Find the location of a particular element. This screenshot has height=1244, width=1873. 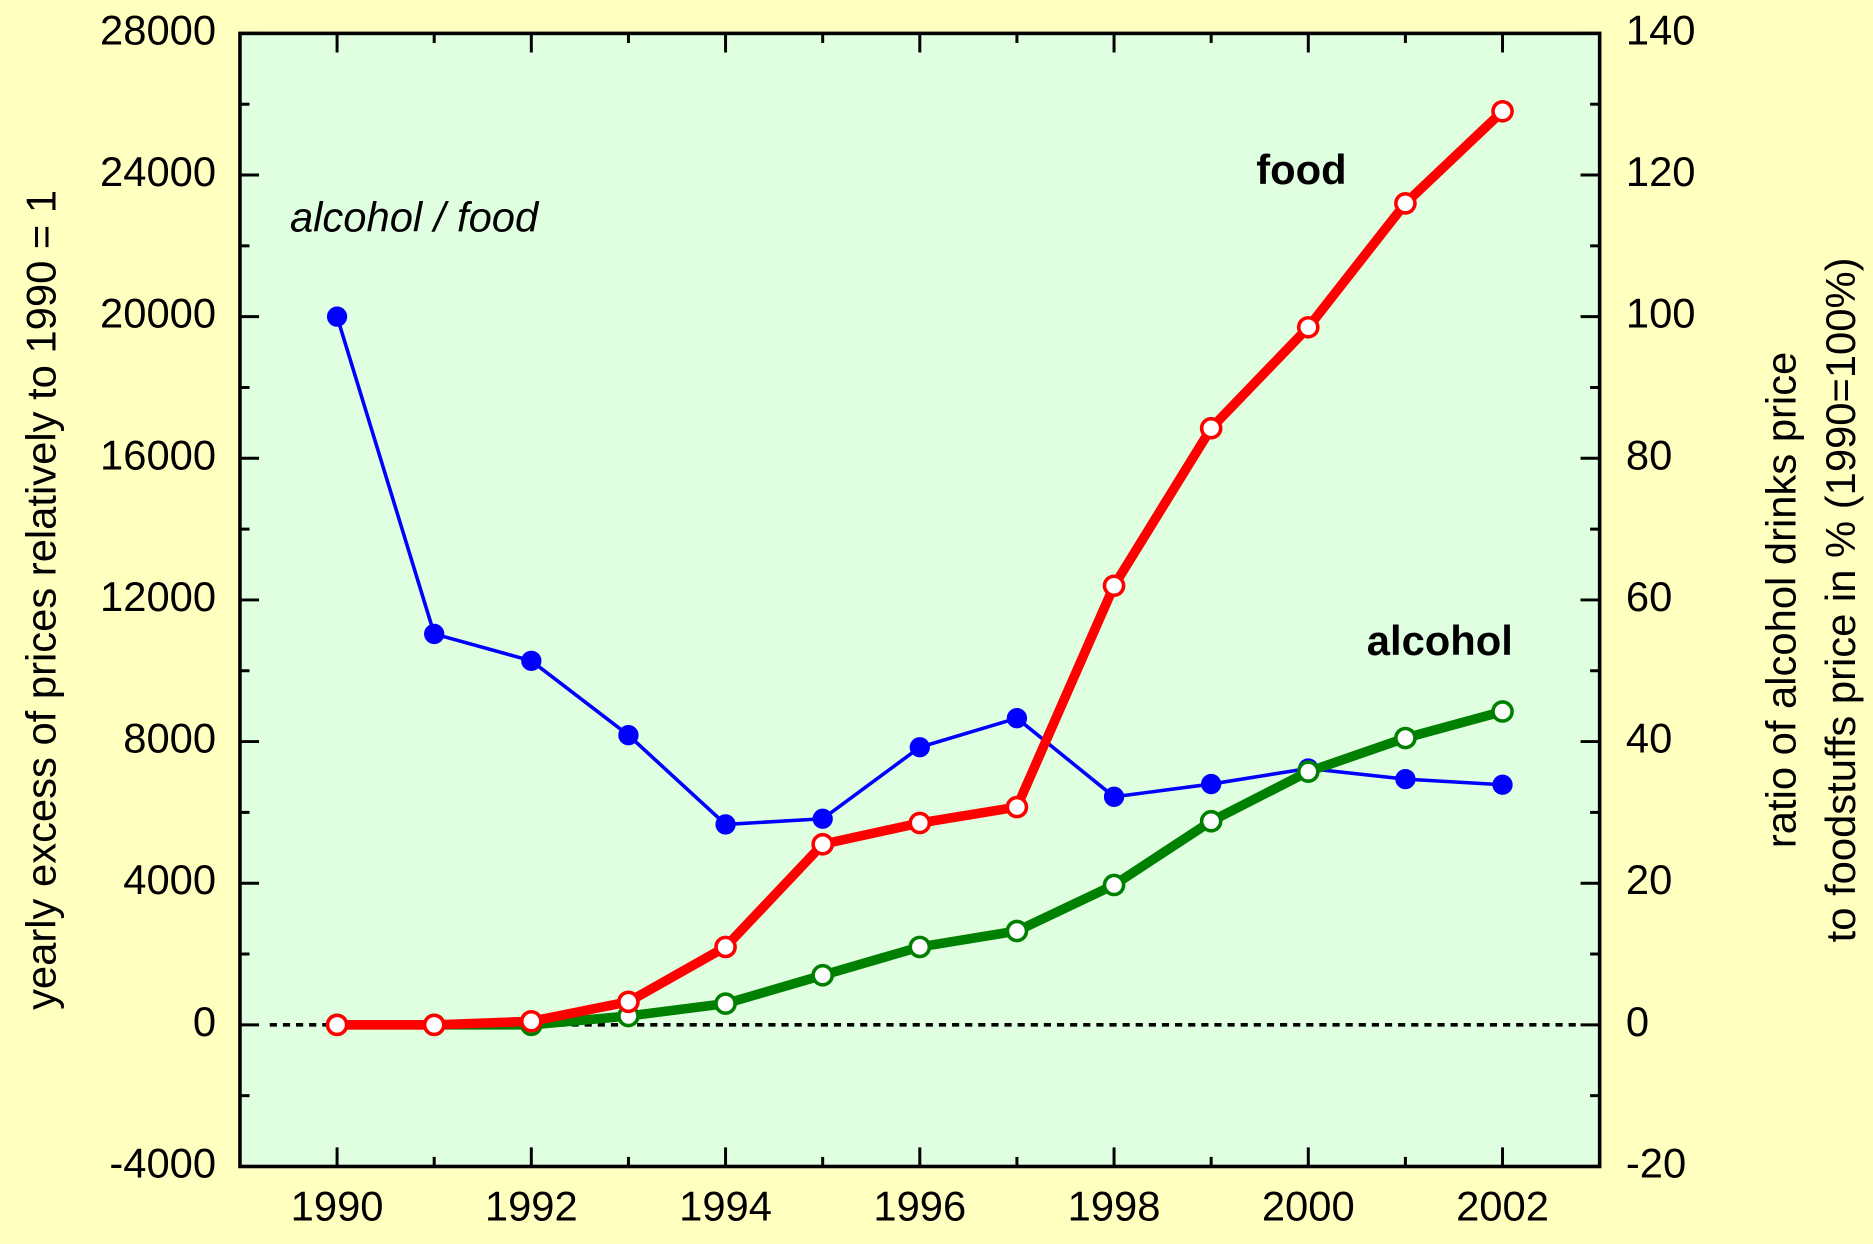

series-label: alcohol / food is located at coordinates (415, 217).